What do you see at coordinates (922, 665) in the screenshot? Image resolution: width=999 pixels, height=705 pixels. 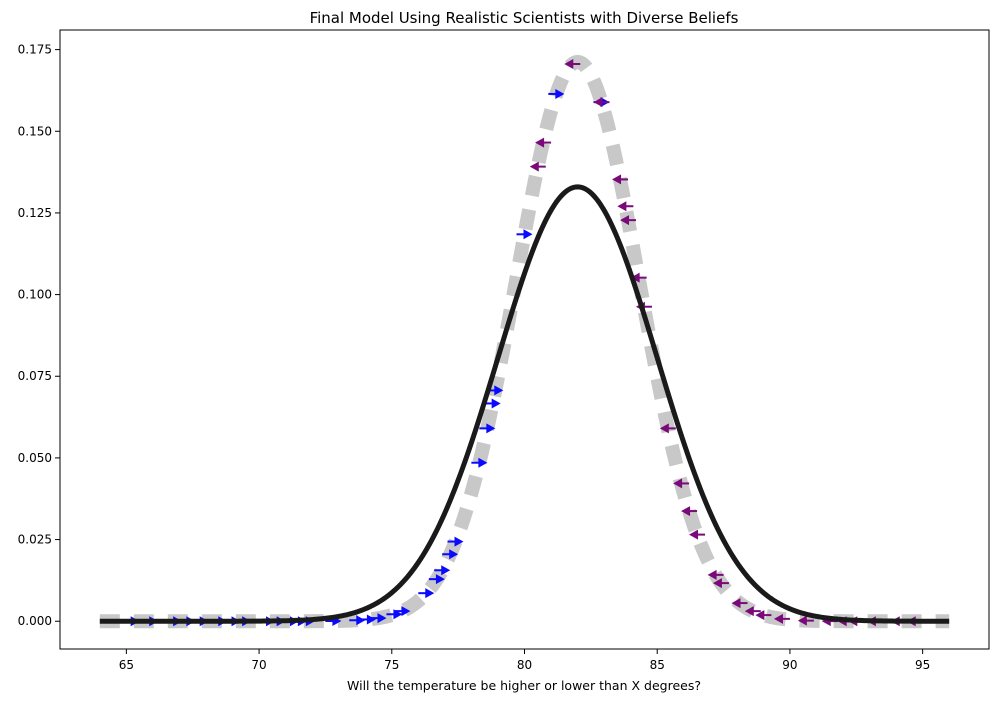 I see `x-tick-label: 95` at bounding box center [922, 665].